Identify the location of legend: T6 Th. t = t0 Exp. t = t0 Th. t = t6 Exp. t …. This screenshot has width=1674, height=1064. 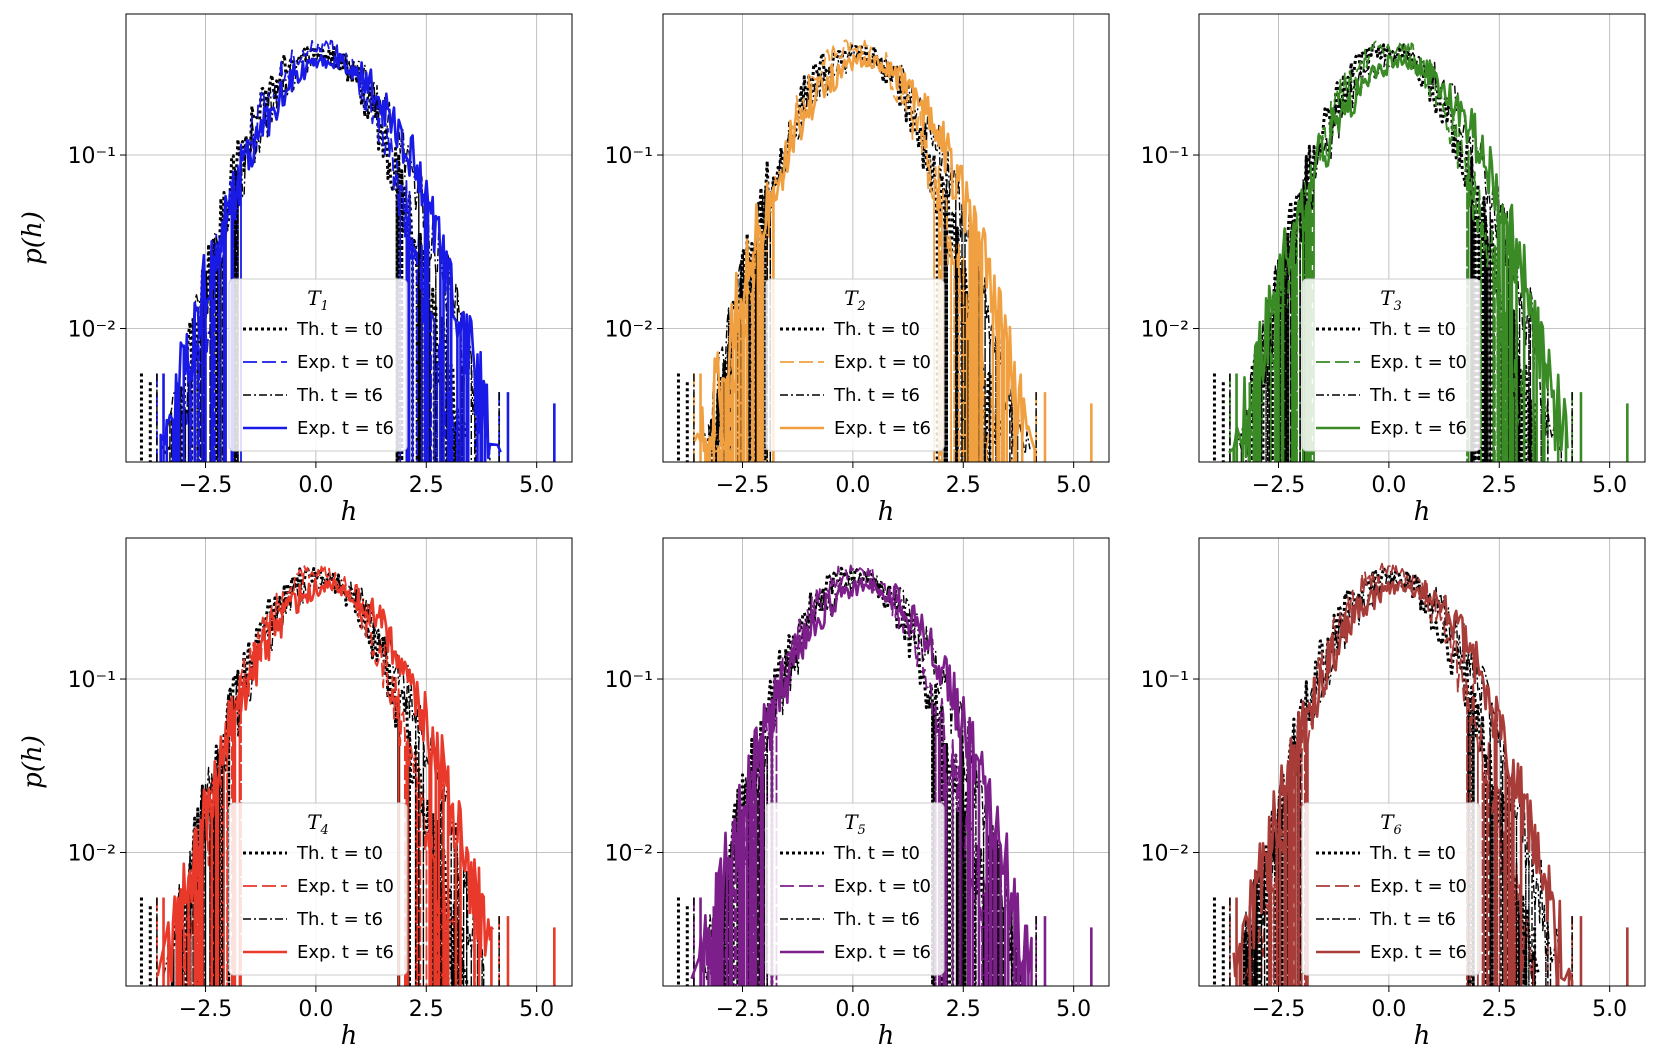
(1391, 889).